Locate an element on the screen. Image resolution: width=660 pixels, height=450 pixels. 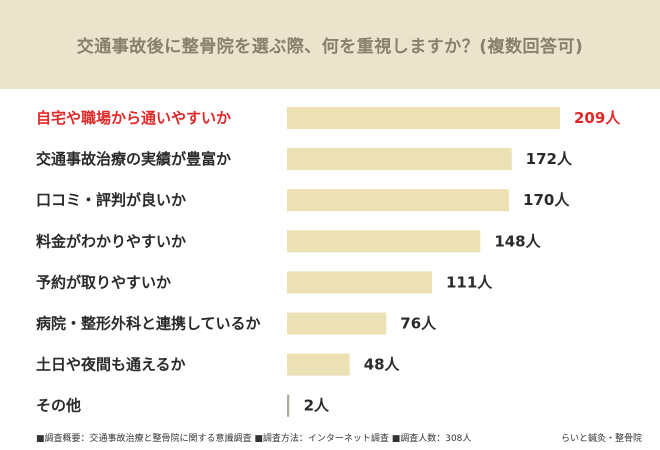
category-label: 病院・整形外科と連携しているか is located at coordinates (148, 324).